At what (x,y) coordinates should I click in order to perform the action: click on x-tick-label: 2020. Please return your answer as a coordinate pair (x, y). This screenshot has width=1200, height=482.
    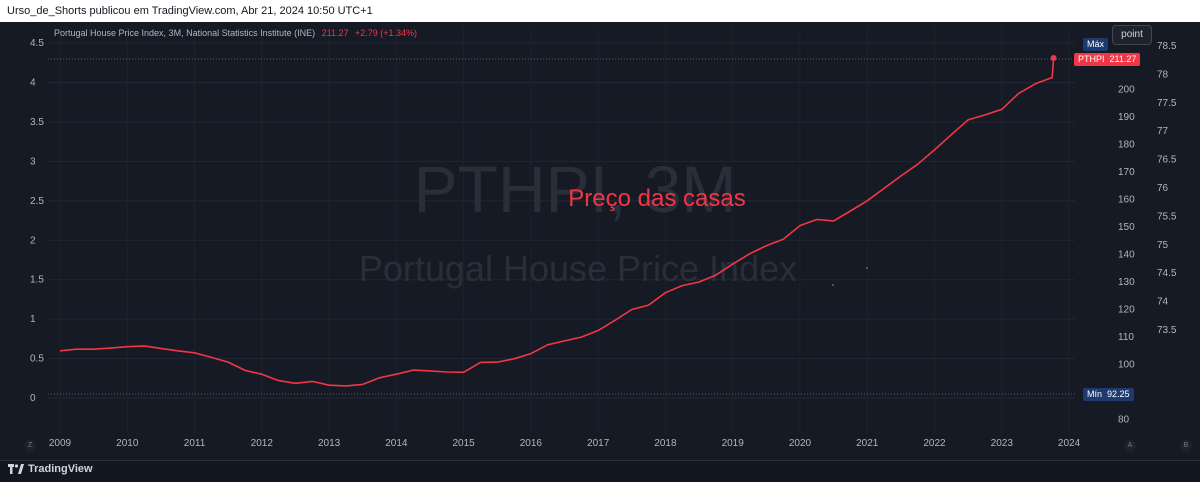
    Looking at the image, I should click on (800, 443).